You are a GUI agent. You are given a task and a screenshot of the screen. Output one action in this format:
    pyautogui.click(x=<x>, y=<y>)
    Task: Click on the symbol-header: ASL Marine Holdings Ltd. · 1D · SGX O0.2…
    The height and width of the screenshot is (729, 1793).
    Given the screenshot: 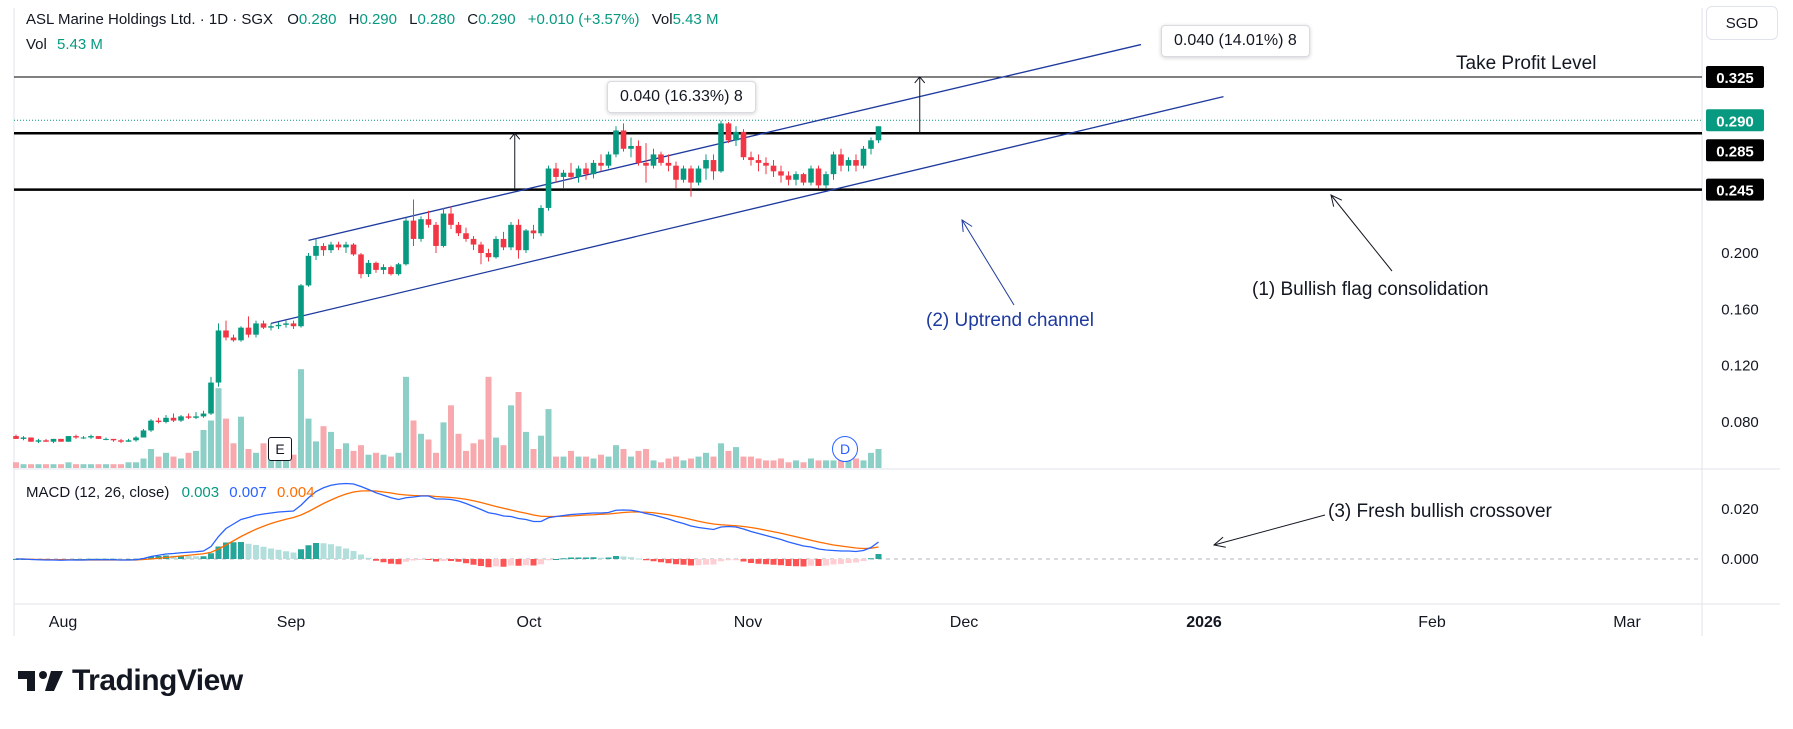 What is the action you would take?
    pyautogui.click(x=372, y=19)
    